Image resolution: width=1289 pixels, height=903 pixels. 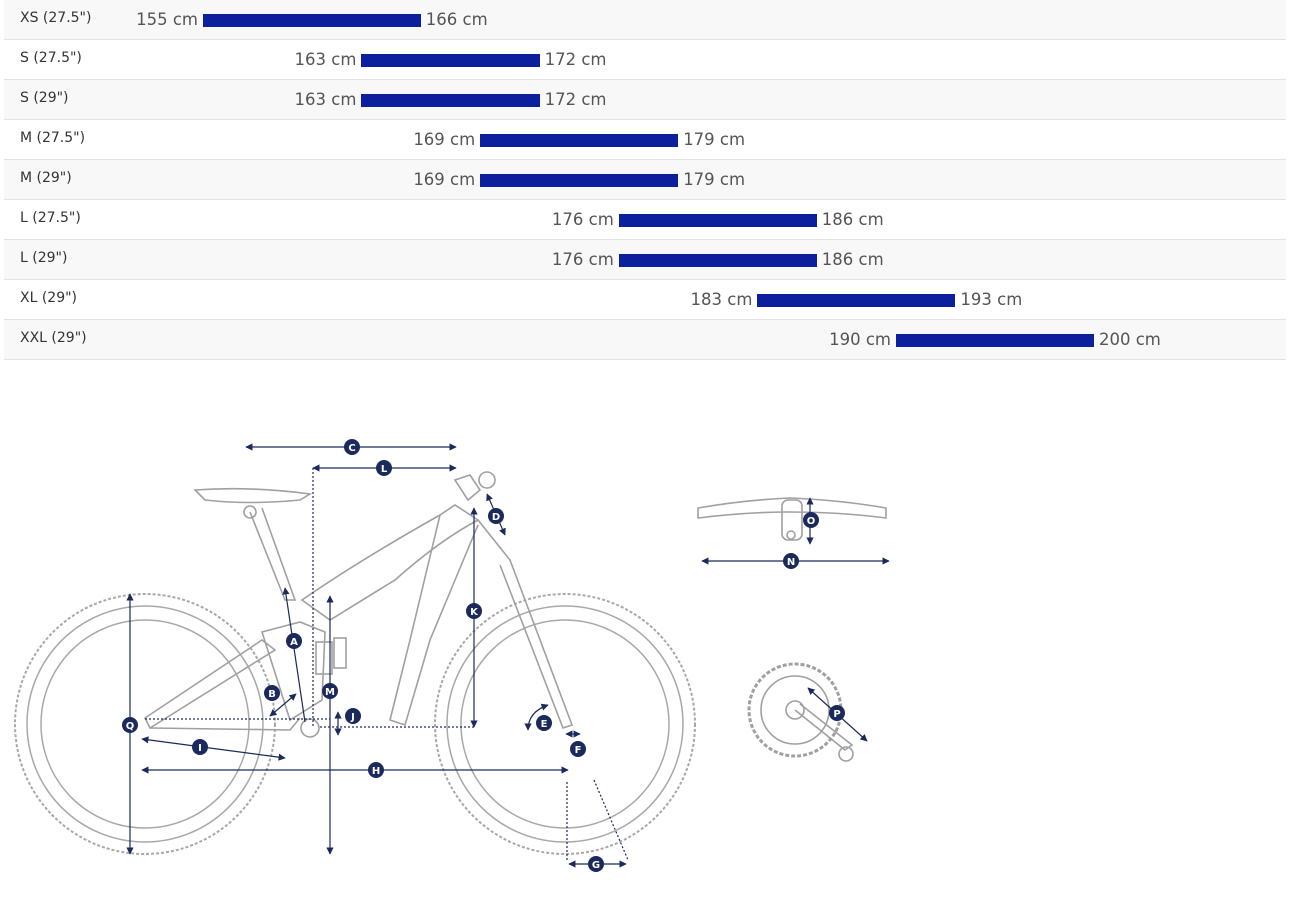 I want to click on svg-text: O, so click(x=811, y=521).